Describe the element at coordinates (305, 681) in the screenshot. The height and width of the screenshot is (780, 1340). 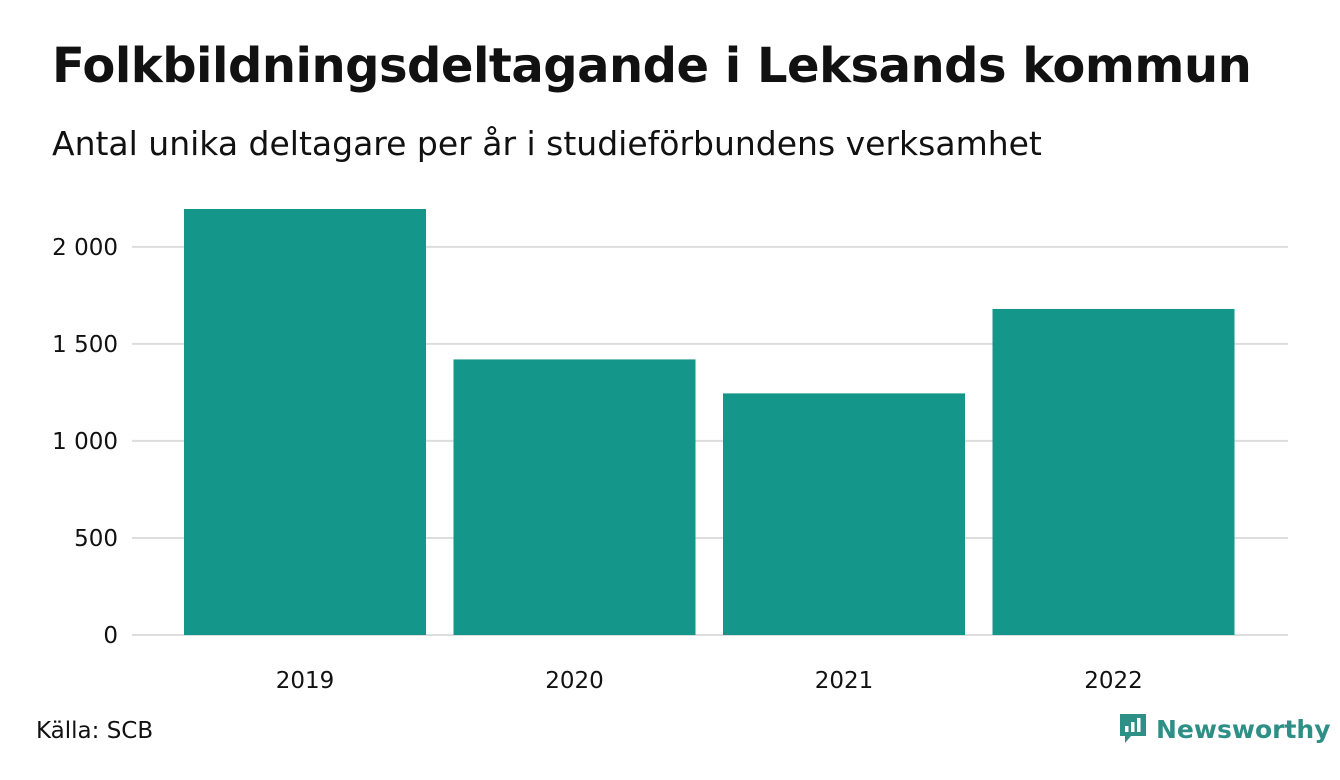
I see `x-tick-label: 2019` at that location.